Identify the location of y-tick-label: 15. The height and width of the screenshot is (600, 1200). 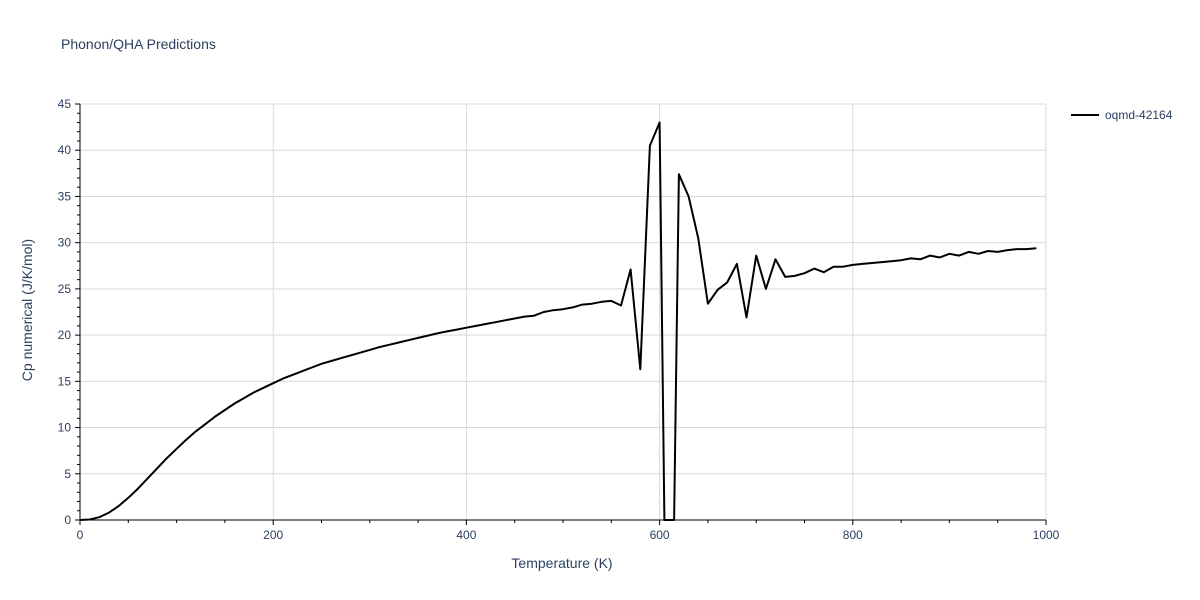
(65, 381).